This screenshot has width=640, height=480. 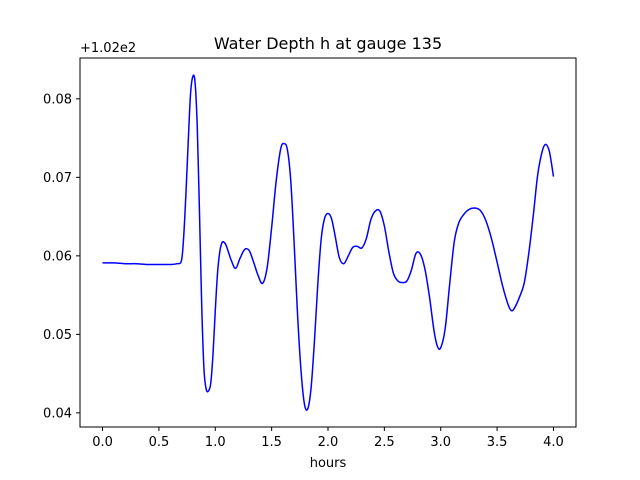 I want to click on x-tick-label: 1.5, so click(x=271, y=442).